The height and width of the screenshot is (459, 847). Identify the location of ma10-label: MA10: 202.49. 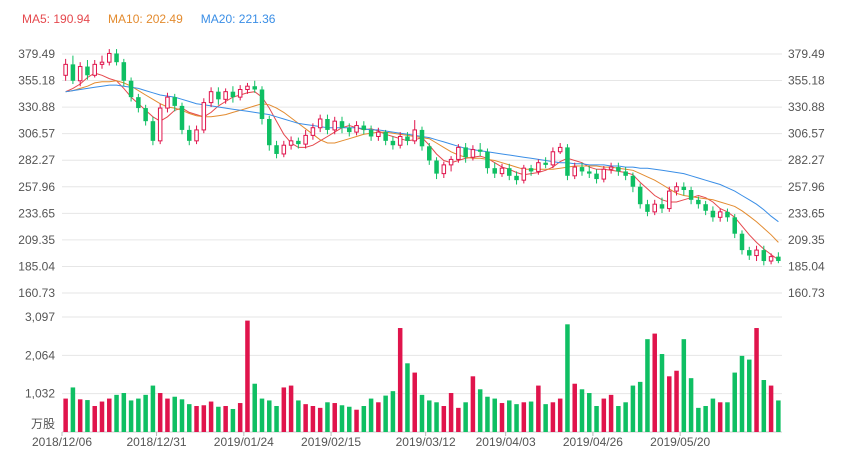
(145, 19).